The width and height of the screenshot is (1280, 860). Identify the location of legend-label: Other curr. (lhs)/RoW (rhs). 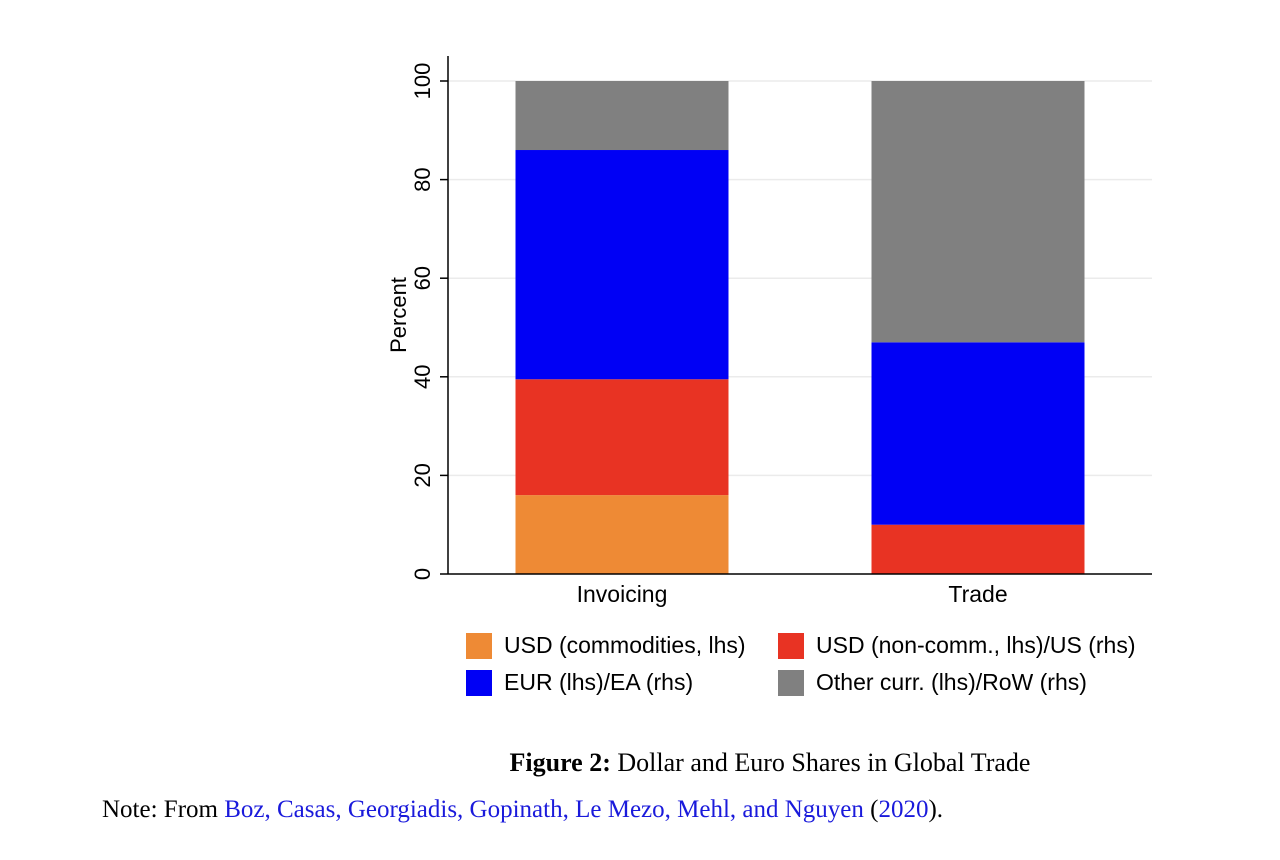
(951, 682).